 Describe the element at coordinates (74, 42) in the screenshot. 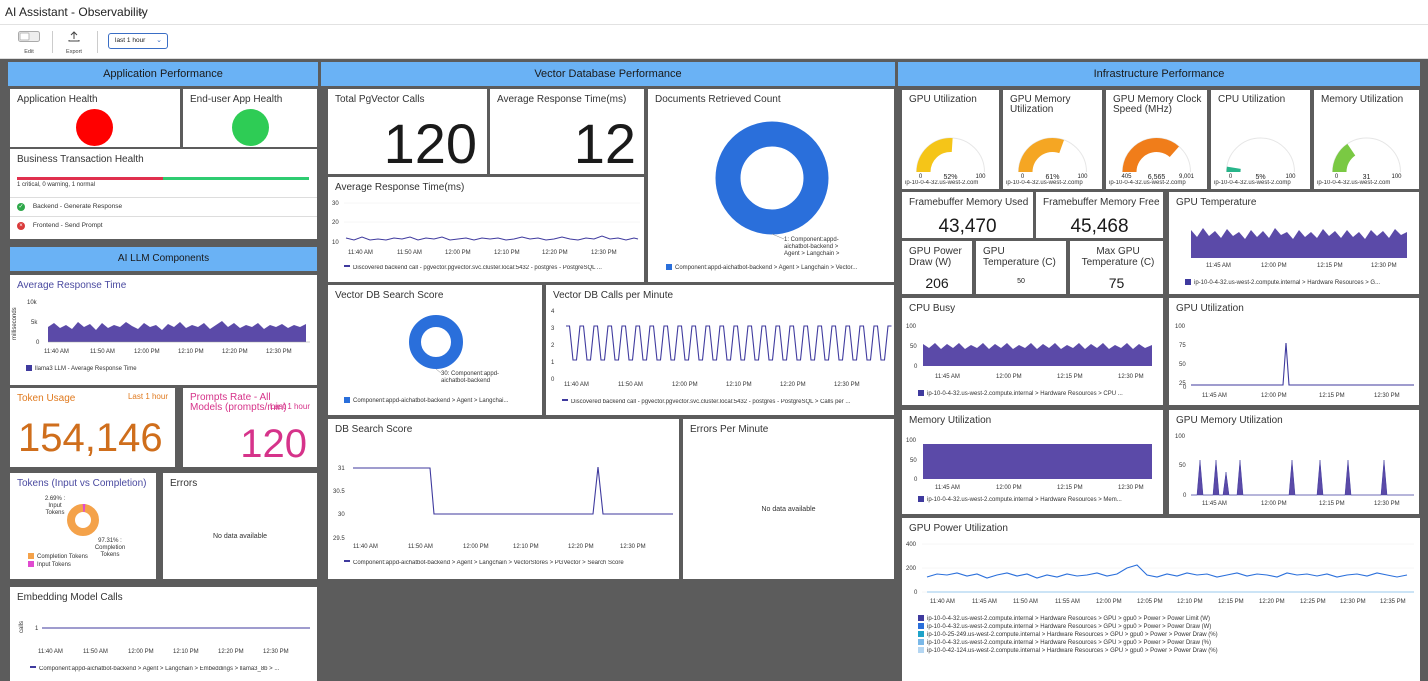

I see `export-button: Export` at that location.